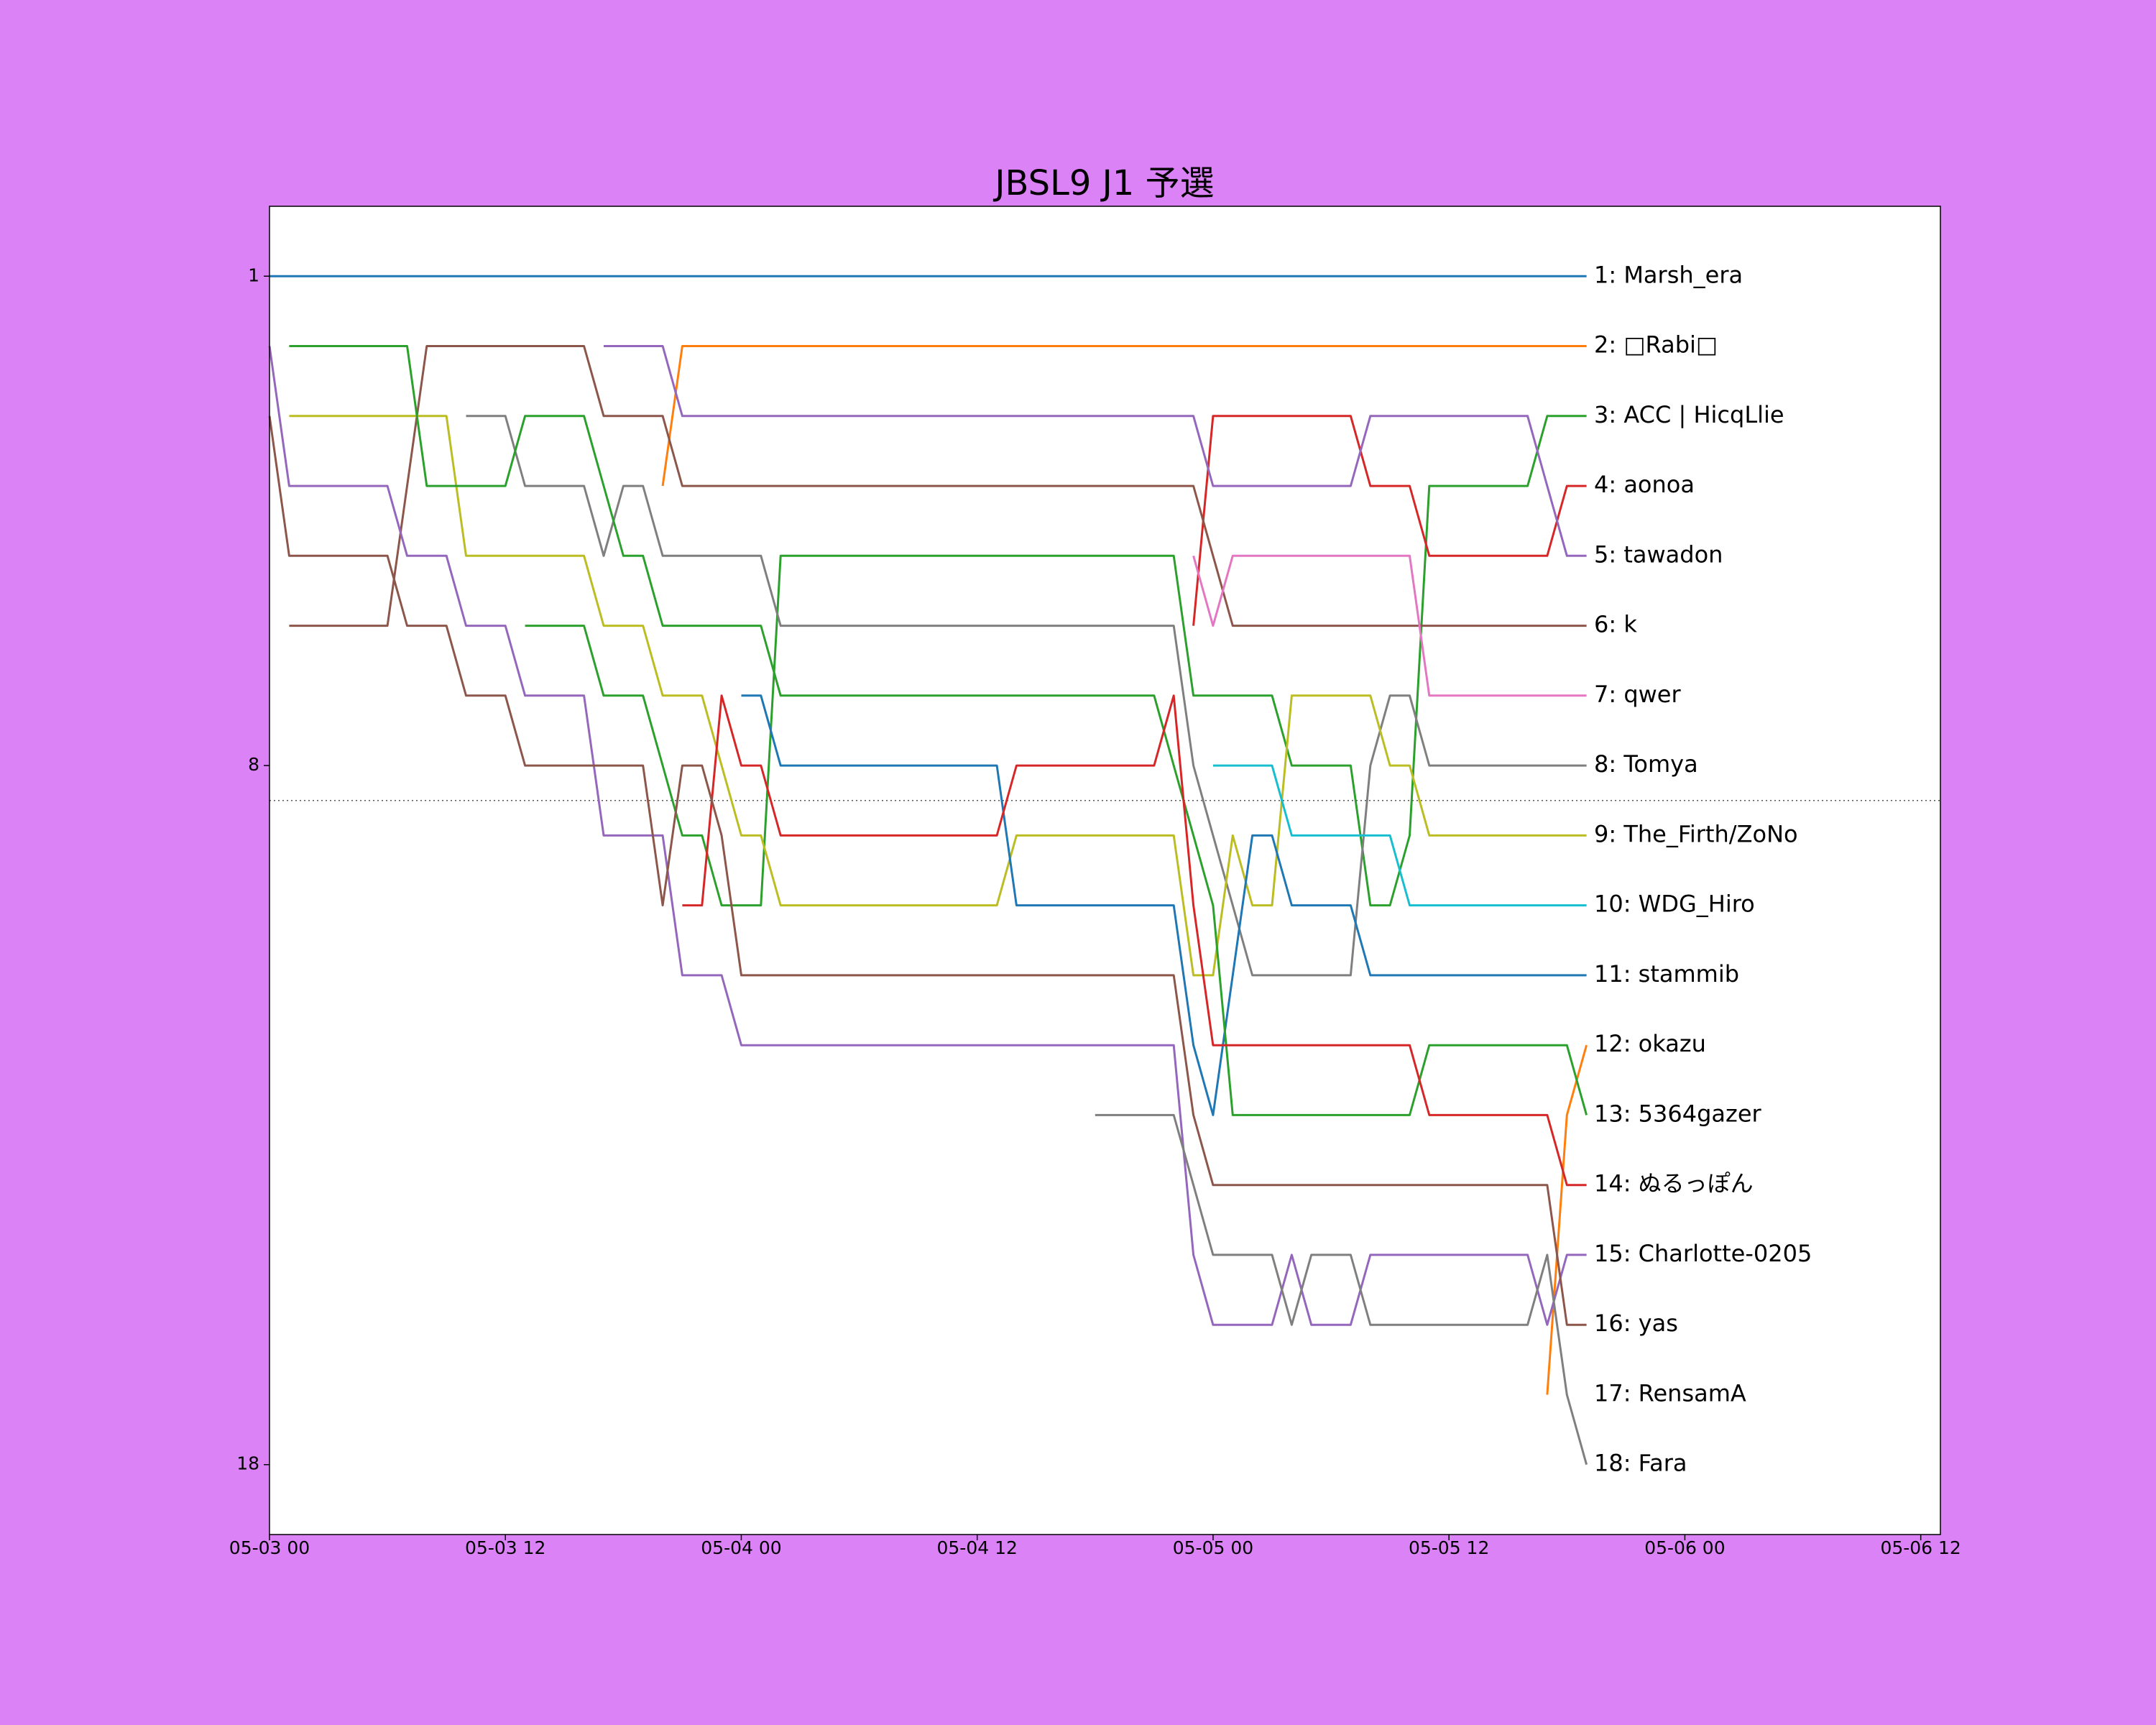 This screenshot has height=1725, width=2156. What do you see at coordinates (1685, 1547) in the screenshot?
I see `x-tick-label: 05-06 00` at bounding box center [1685, 1547].